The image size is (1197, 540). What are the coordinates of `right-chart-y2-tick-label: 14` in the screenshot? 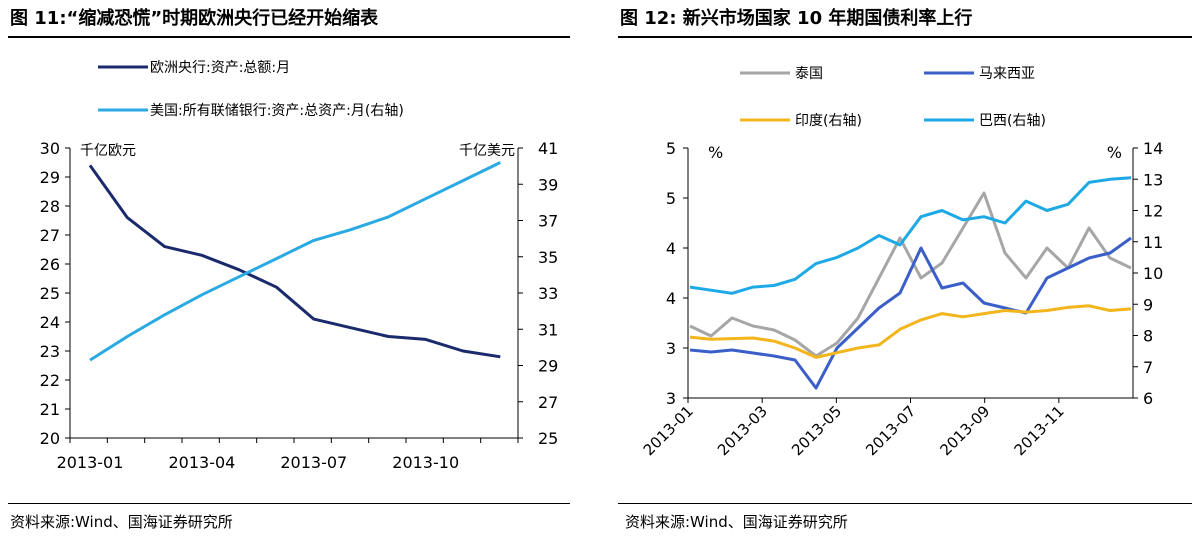 It's located at (1153, 148).